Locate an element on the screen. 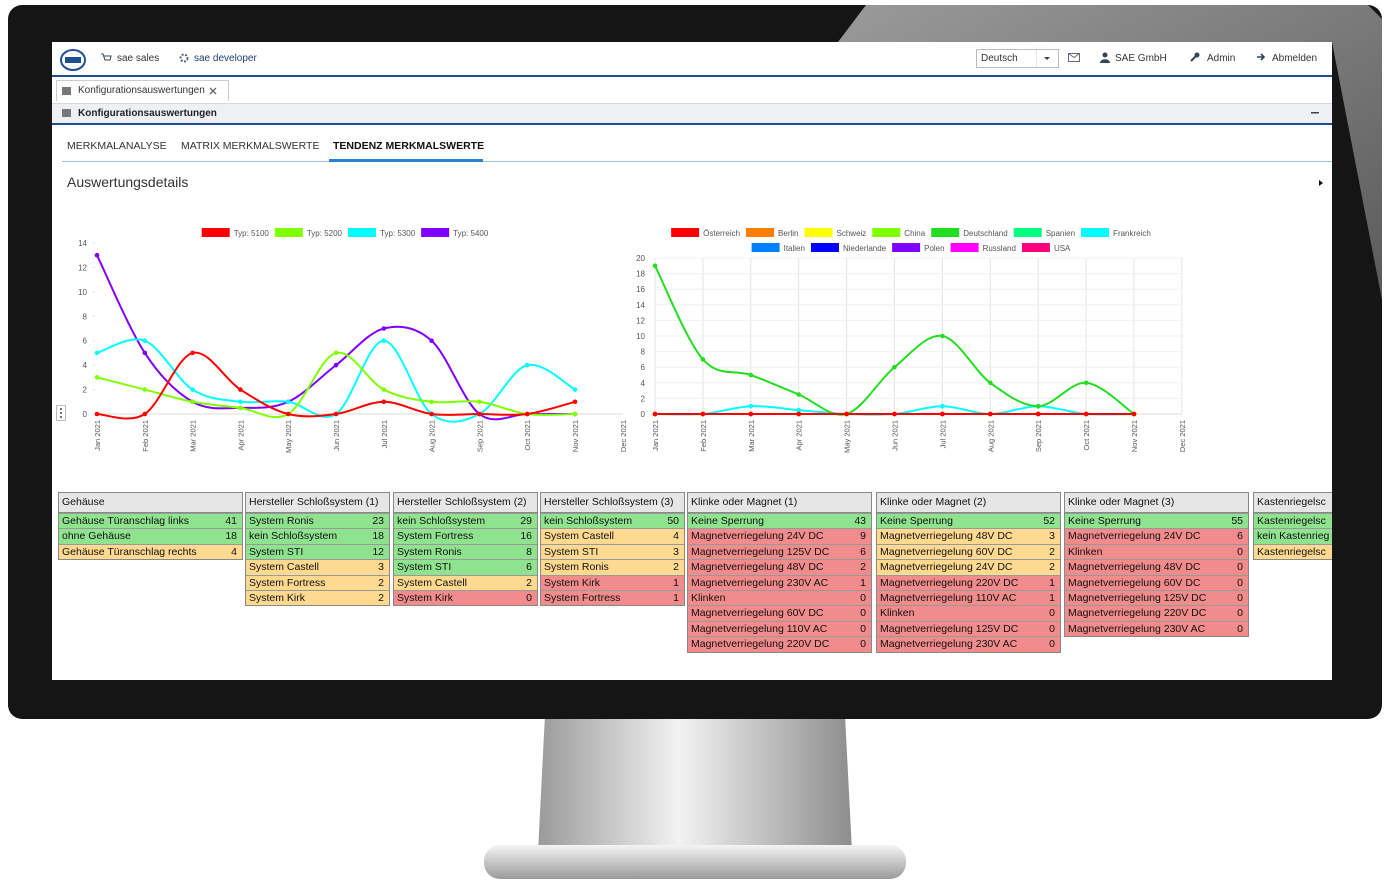 Image resolution: width=1390 pixels, height=885 pixels. drag-handle is located at coordinates (61, 413).